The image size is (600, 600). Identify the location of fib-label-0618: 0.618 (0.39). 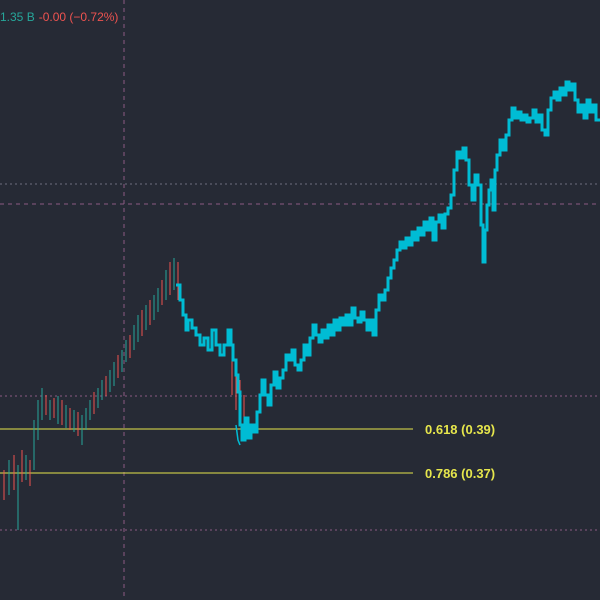
(460, 429).